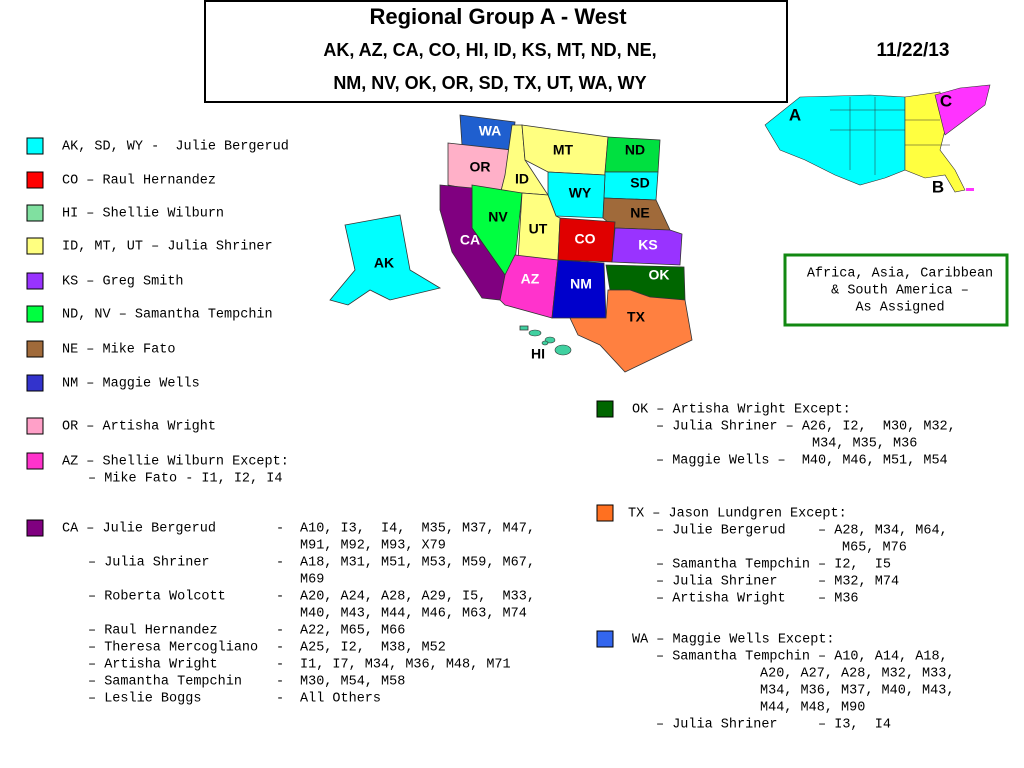 This screenshot has height=768, width=1024. Describe the element at coordinates (522, 179) in the screenshot. I see `state-label: ID` at that location.